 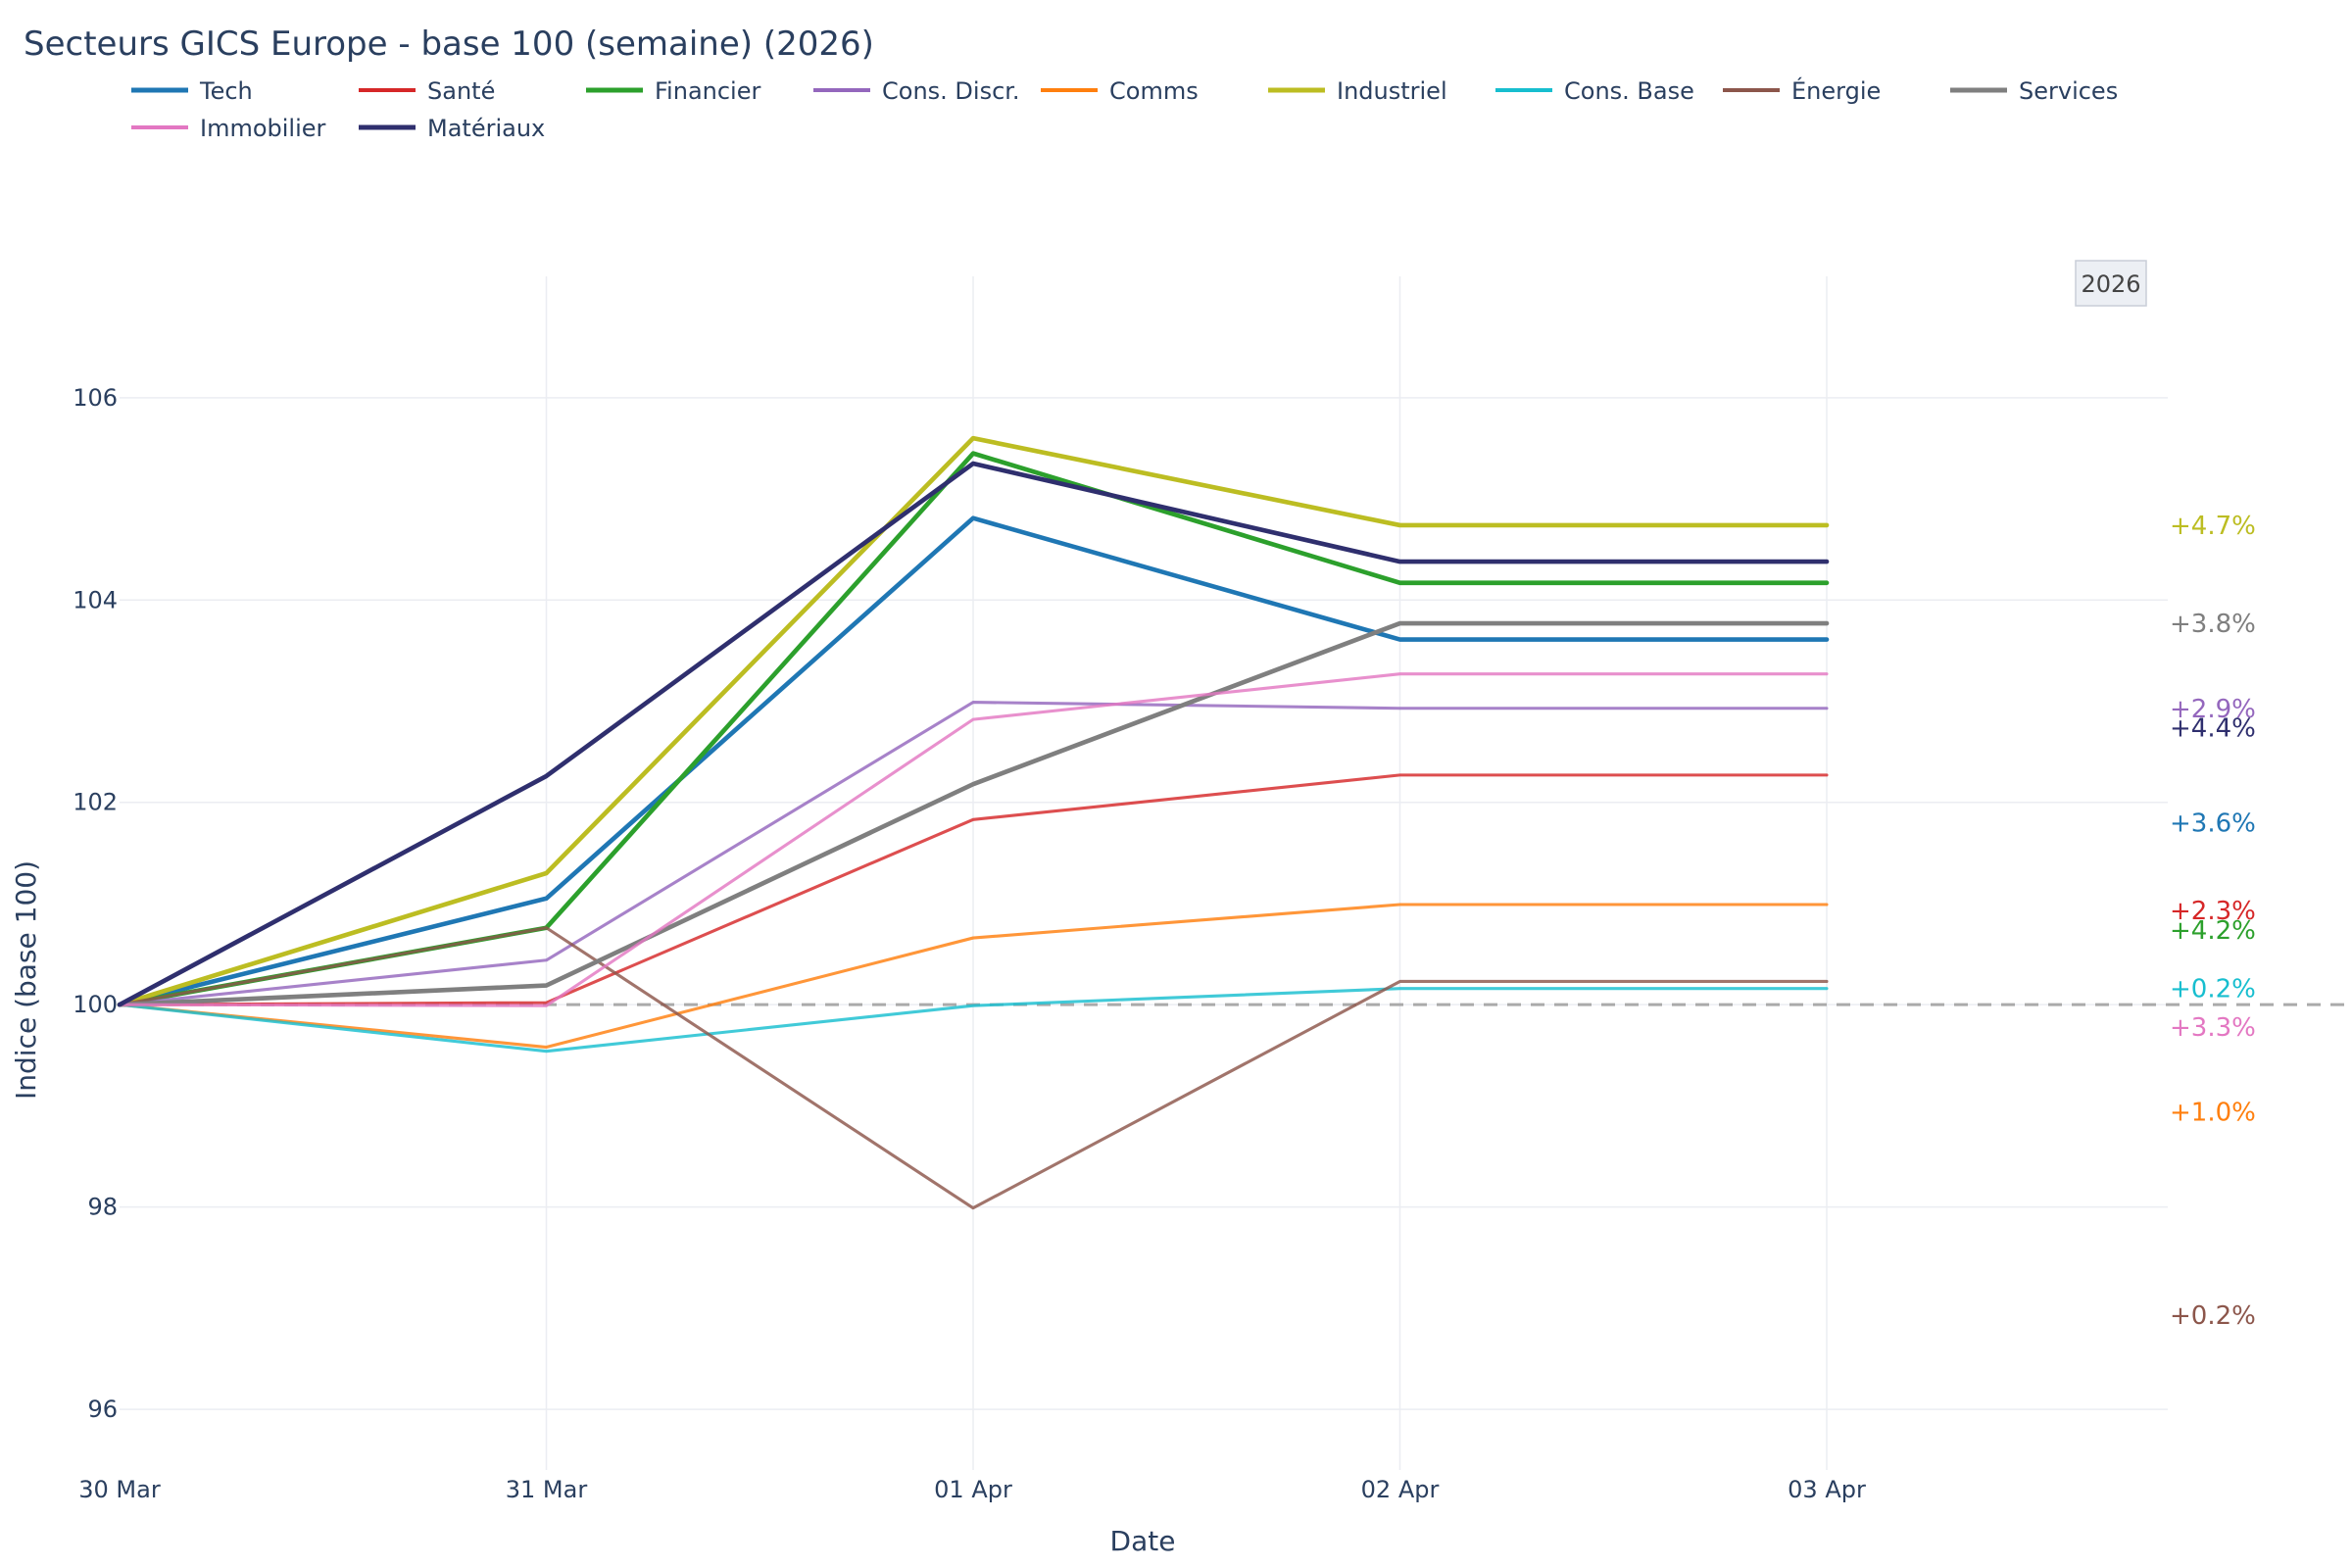 I want to click on series-line-cons-discr-, so click(x=973, y=853).